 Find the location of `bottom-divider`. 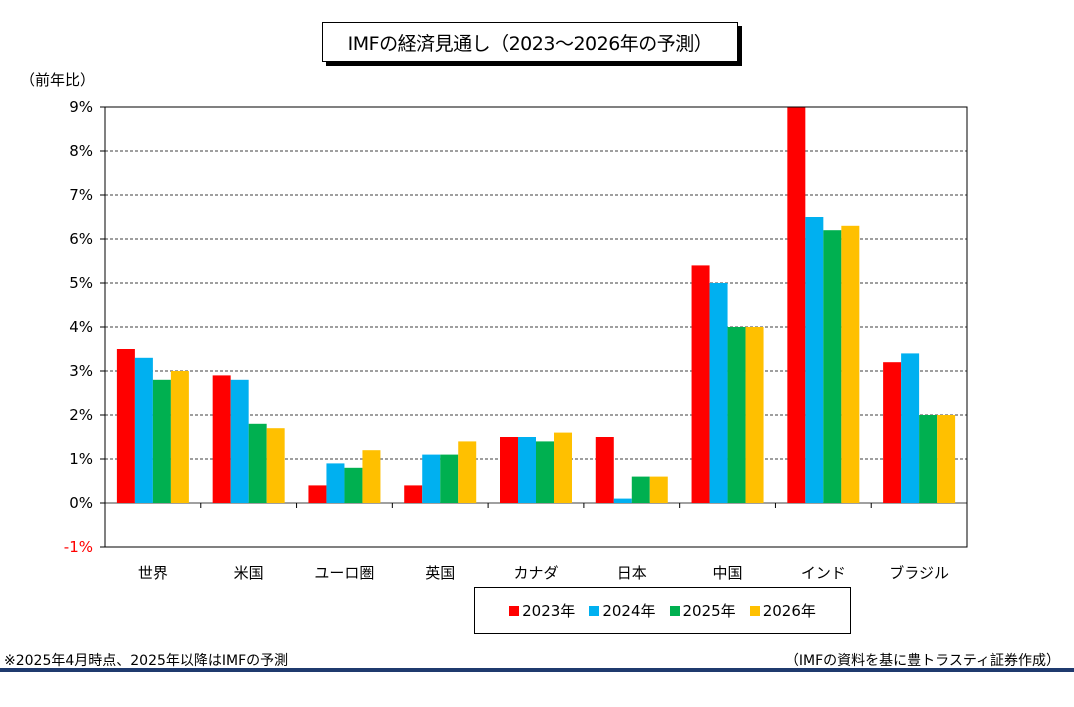

bottom-divider is located at coordinates (537, 670).